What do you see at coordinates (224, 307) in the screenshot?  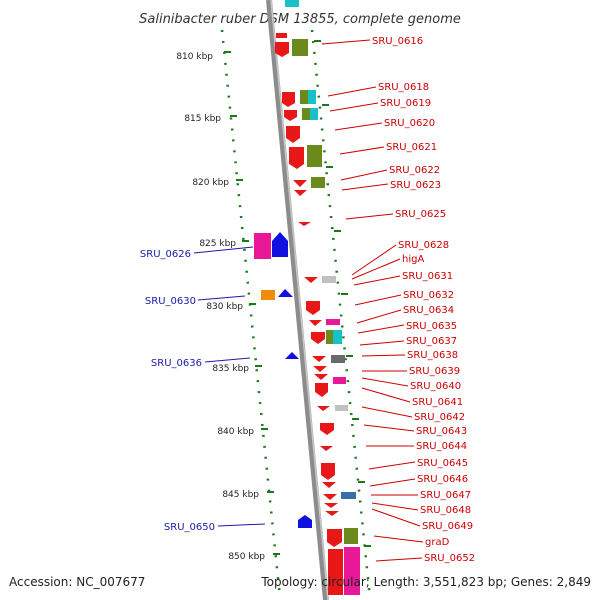 I see `kbp-tick-label: 830 kbp` at bounding box center [224, 307].